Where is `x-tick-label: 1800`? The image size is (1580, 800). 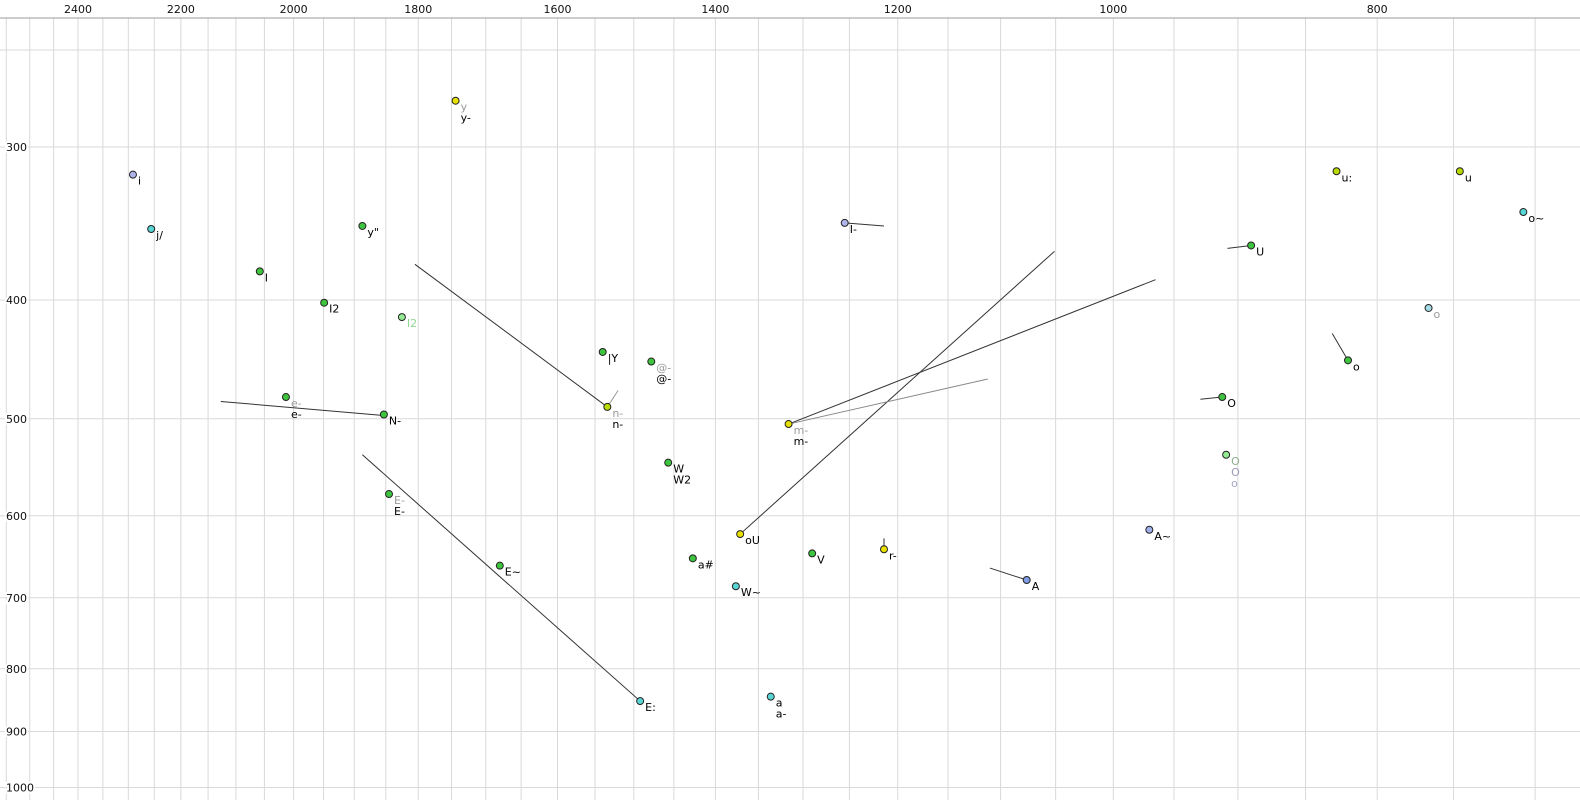 x-tick-label: 1800 is located at coordinates (418, 9).